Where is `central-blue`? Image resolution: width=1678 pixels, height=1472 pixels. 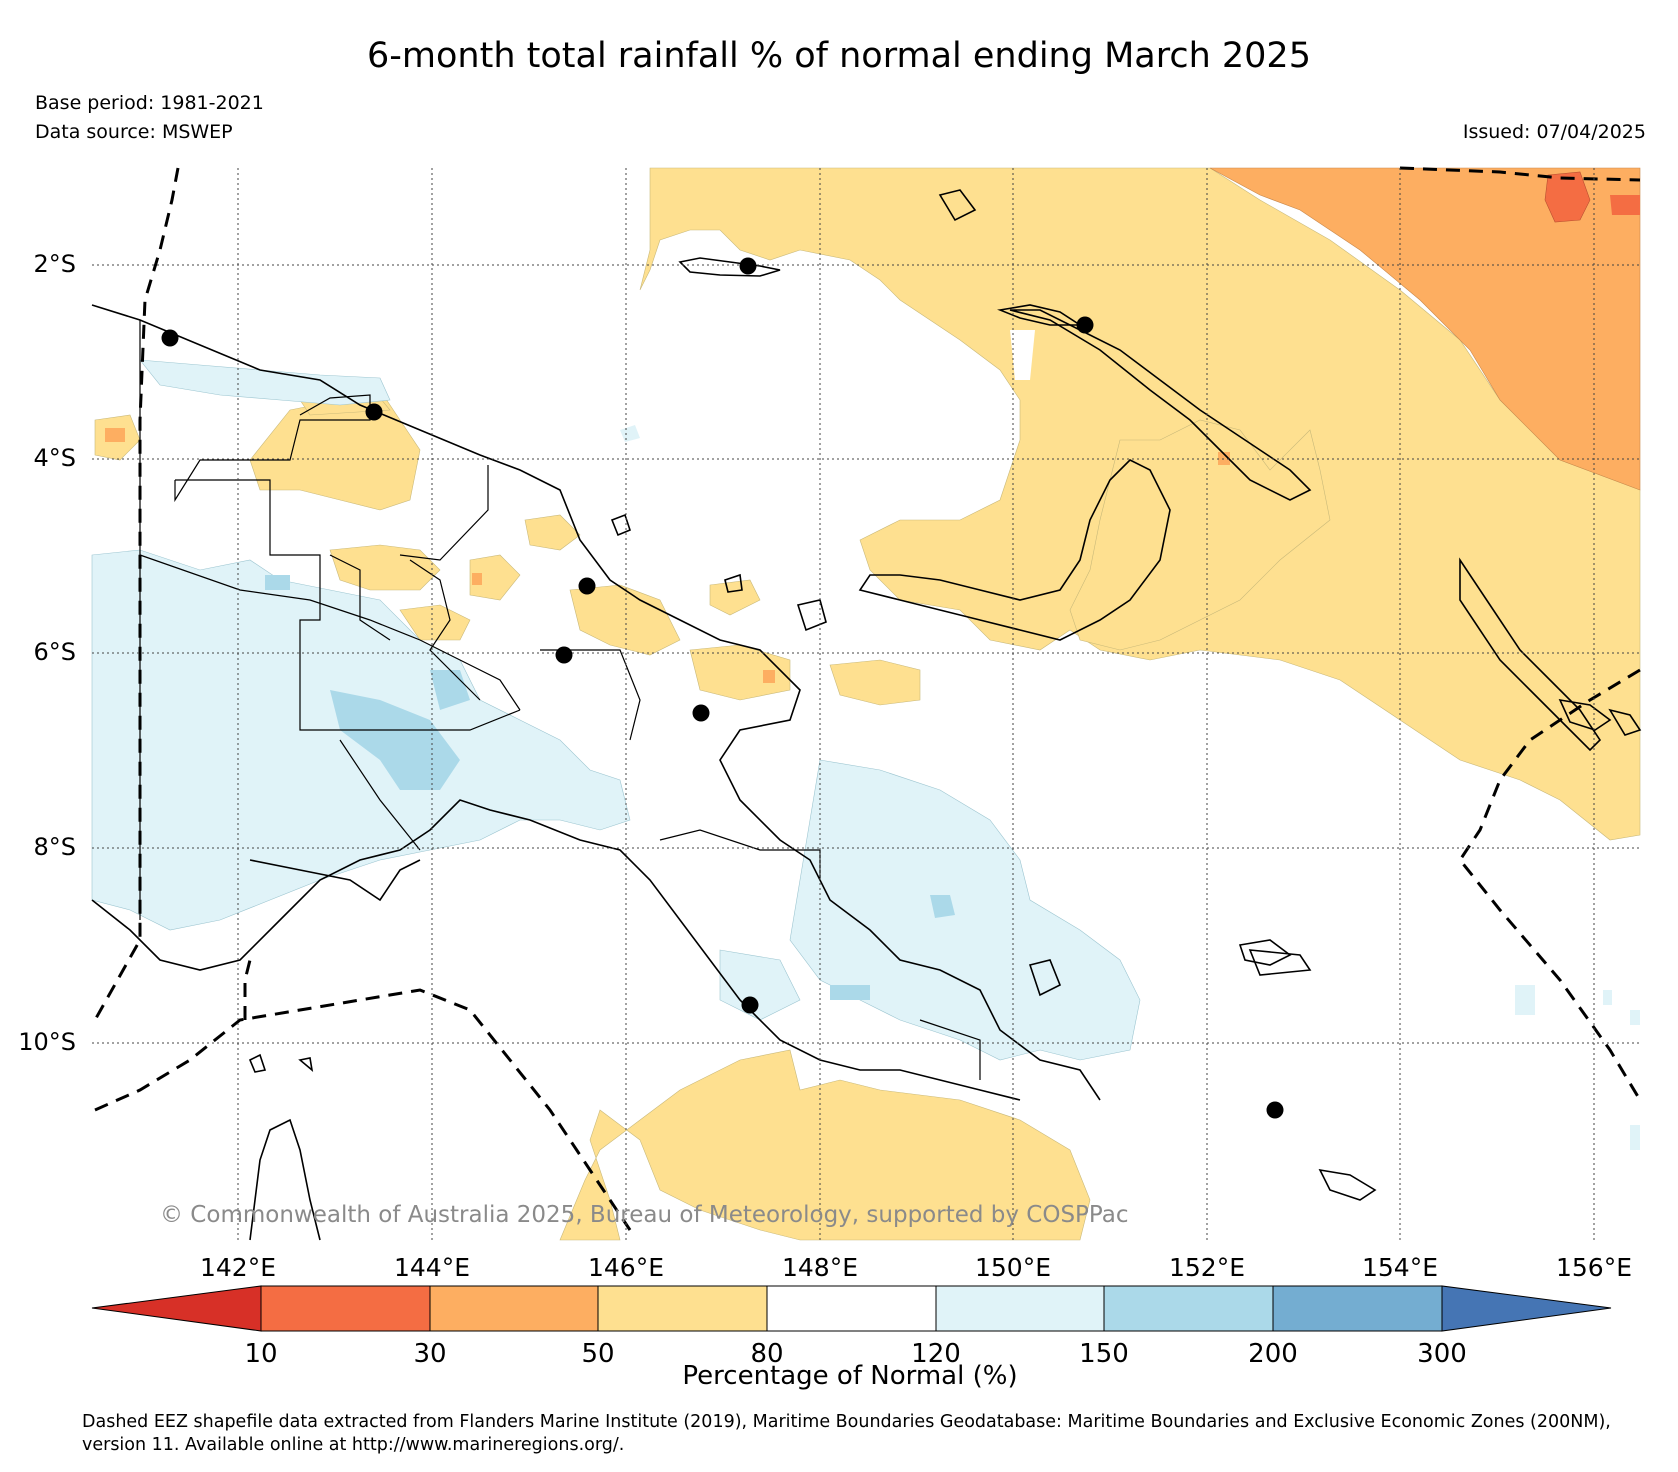
central-blue is located at coordinates (965, 910).